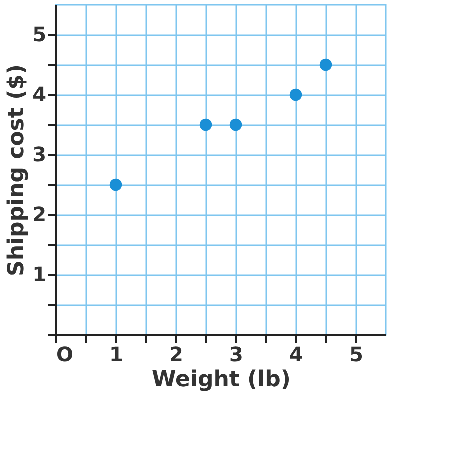 Image resolution: width=460 pixels, height=471 pixels. Describe the element at coordinates (237, 354) in the screenshot. I see `x-tick-label: 3` at that location.